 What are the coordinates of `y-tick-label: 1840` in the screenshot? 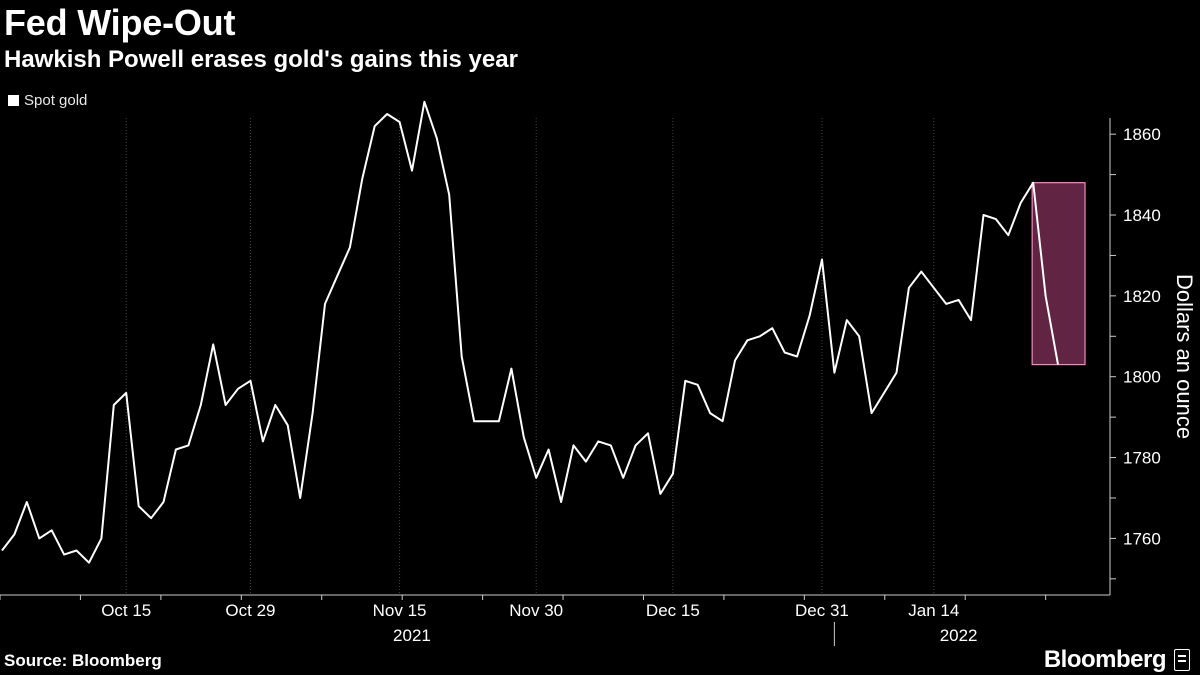 It's located at (1142, 215).